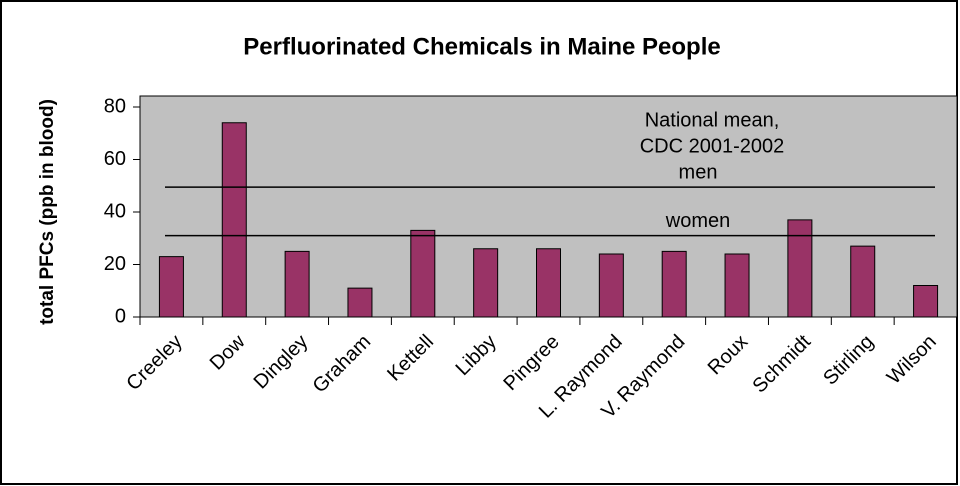  I want to click on y-tick-label: 80, so click(115, 106).